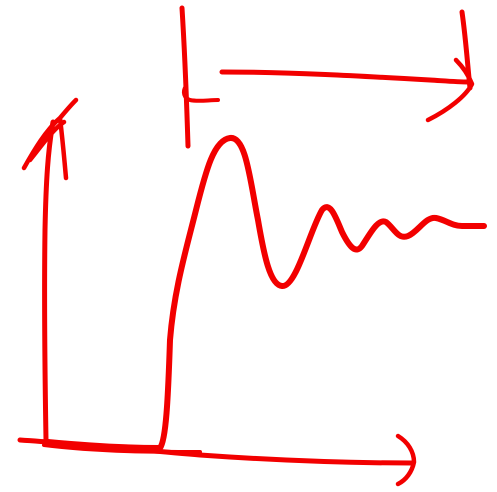  I want to click on y-axis-line, so click(49, 281).